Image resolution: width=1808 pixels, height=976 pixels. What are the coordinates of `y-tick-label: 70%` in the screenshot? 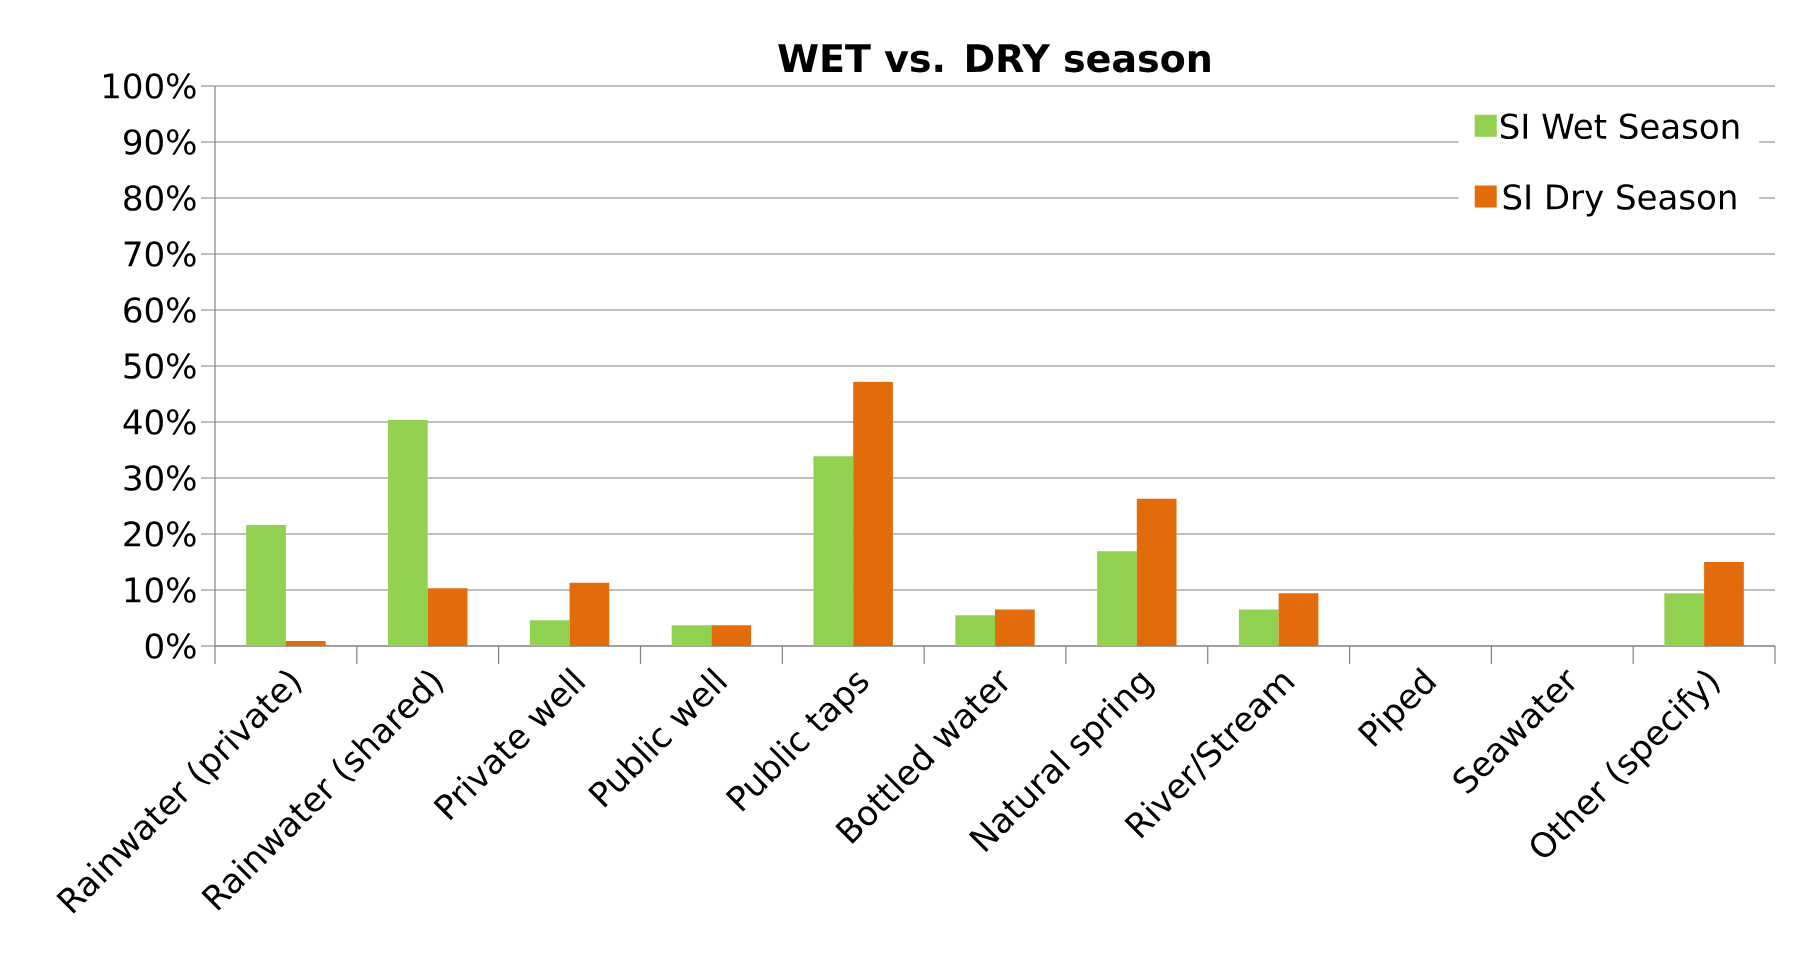 It's located at (160, 254).